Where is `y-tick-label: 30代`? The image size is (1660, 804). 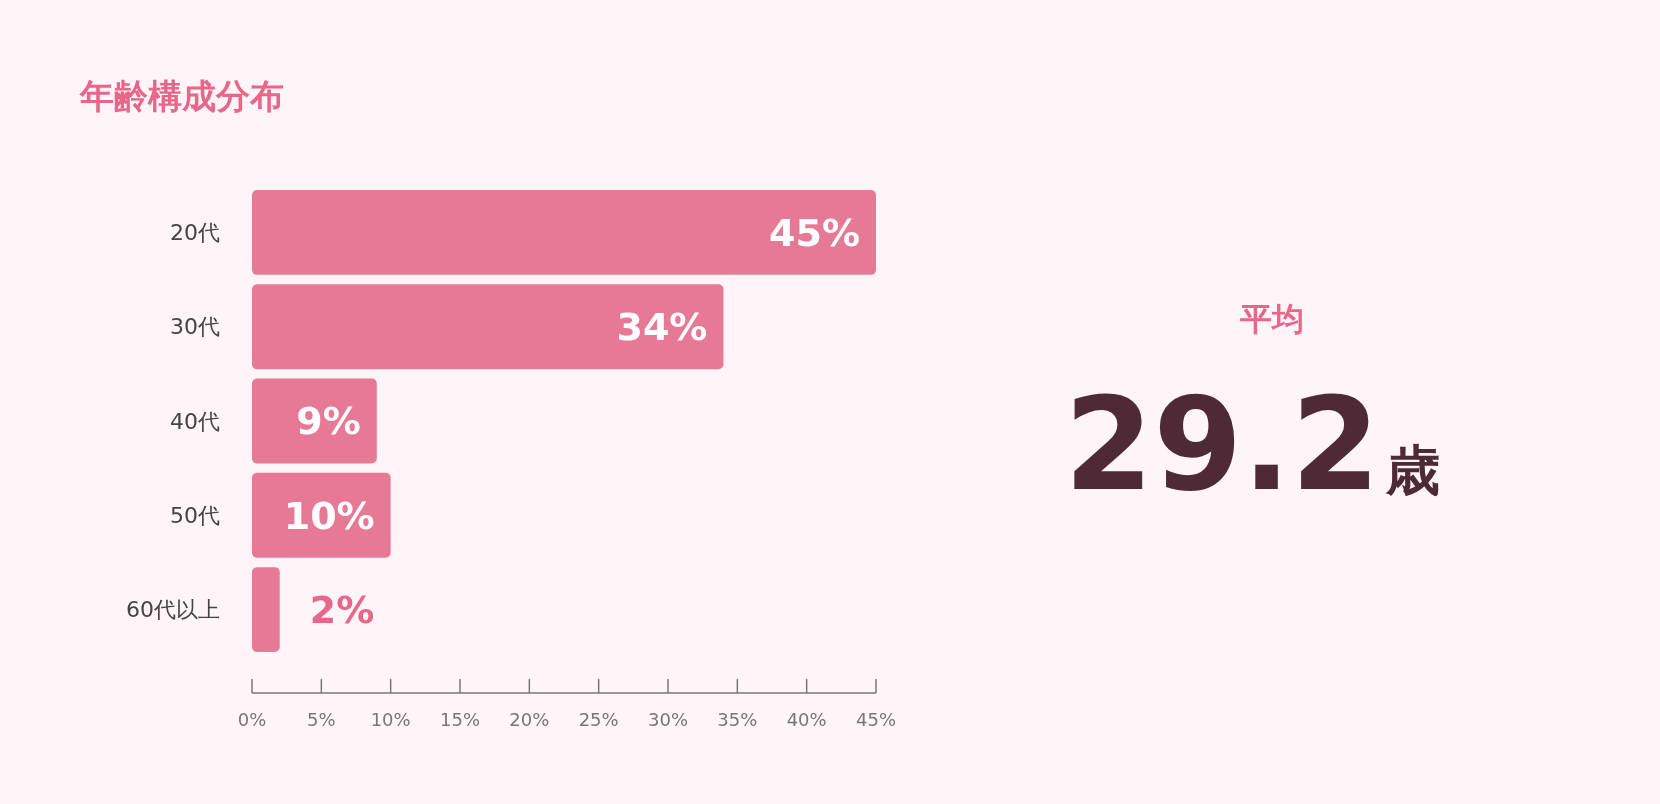
y-tick-label: 30代 is located at coordinates (195, 327).